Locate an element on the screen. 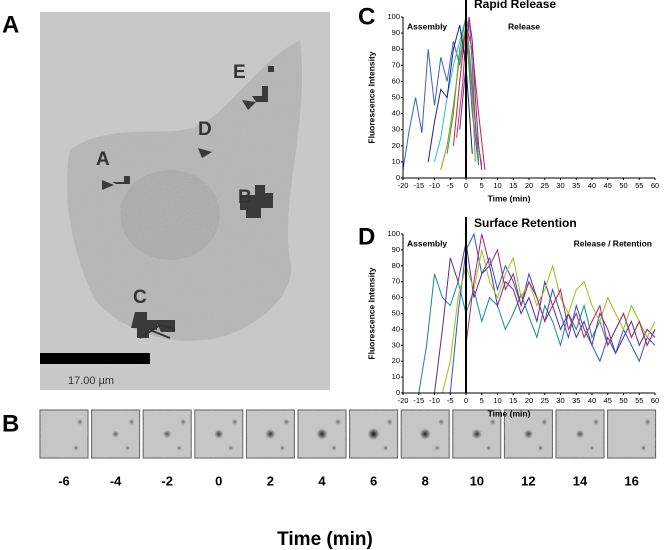 The image size is (664, 550). y-tick-label: 60 is located at coordinates (396, 297).